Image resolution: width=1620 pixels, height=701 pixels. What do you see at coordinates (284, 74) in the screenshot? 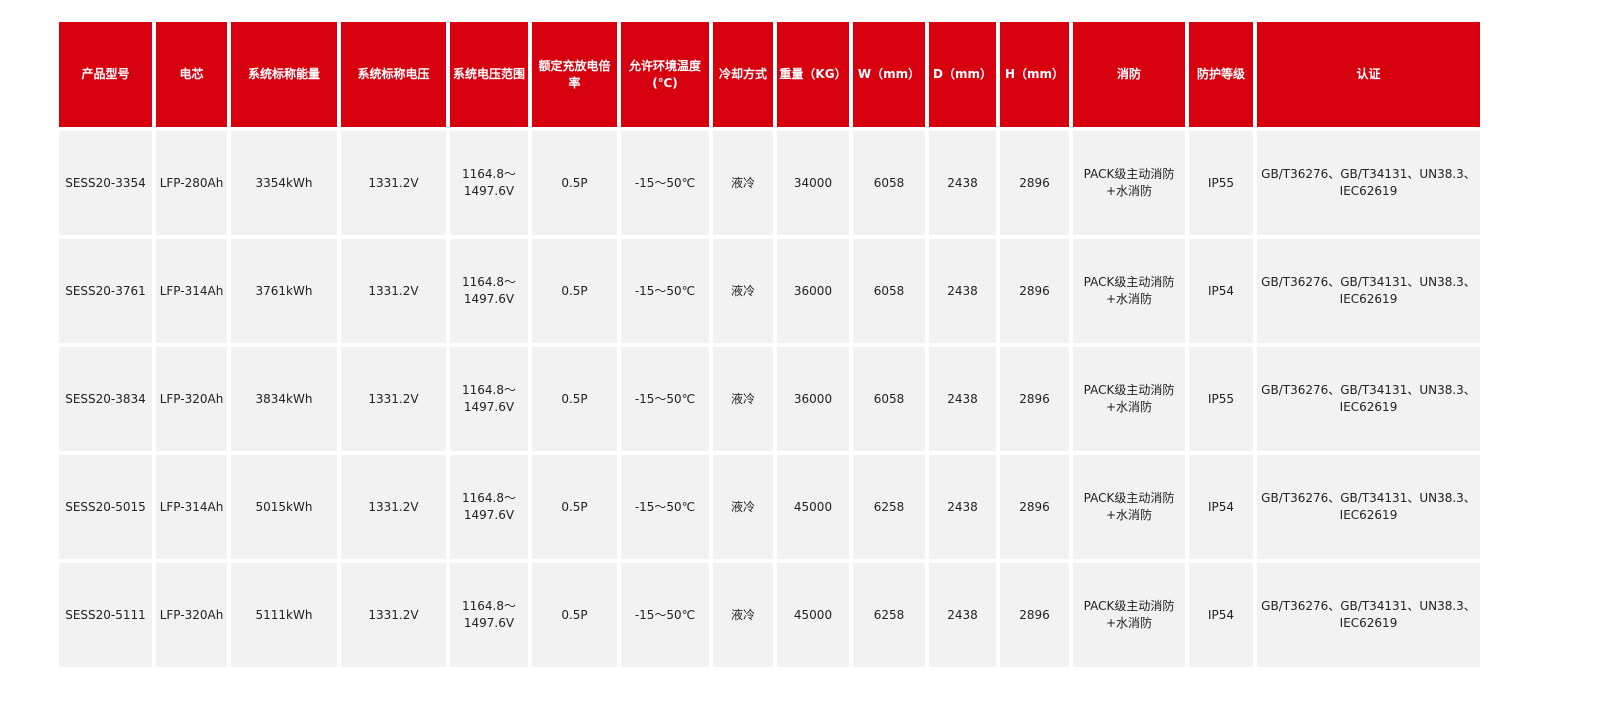
I see `column-header: 系统标称能量` at bounding box center [284, 74].